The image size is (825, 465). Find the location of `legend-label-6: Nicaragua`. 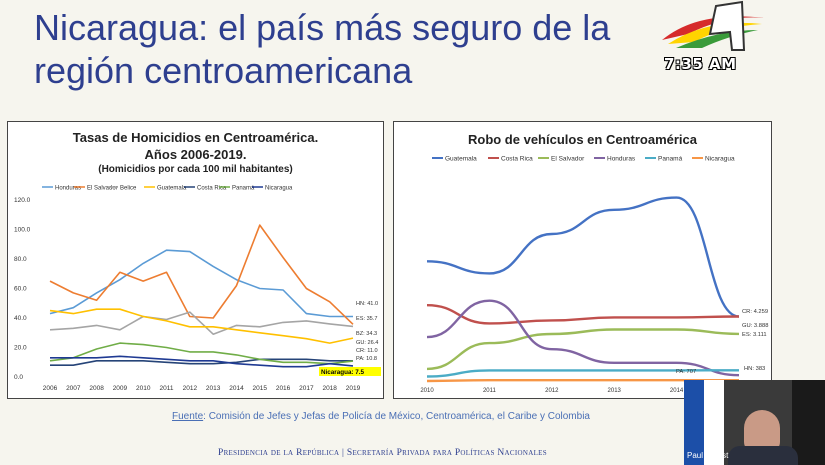

legend-label-6: Nicaragua is located at coordinates (279, 189).